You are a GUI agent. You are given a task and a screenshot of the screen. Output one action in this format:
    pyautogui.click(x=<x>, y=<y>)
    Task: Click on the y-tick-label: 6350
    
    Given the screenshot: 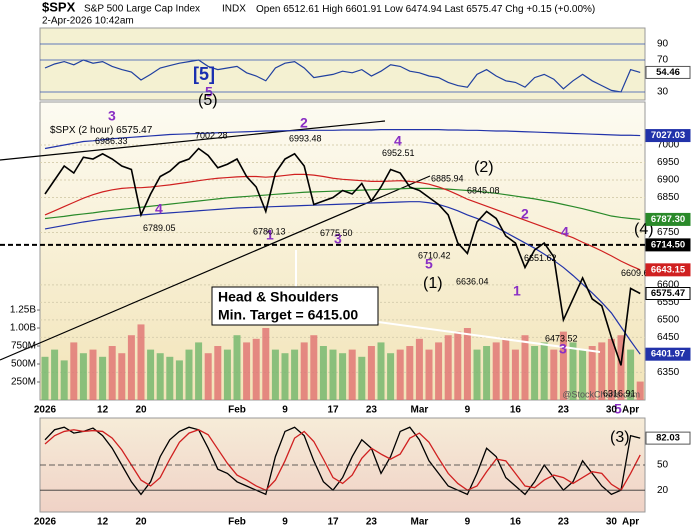 What is the action you would take?
    pyautogui.click(x=668, y=372)
    